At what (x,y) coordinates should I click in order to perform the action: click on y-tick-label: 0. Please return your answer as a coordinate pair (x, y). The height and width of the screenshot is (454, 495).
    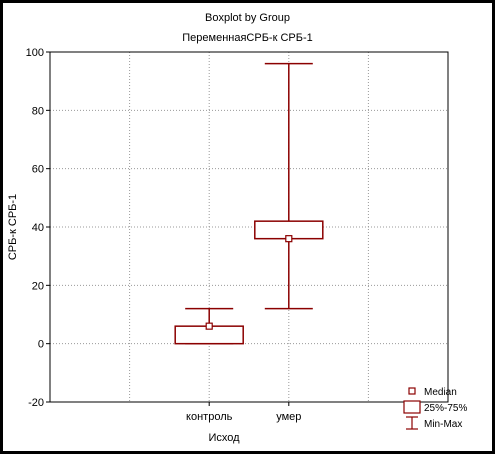
    Looking at the image, I should click on (41, 345).